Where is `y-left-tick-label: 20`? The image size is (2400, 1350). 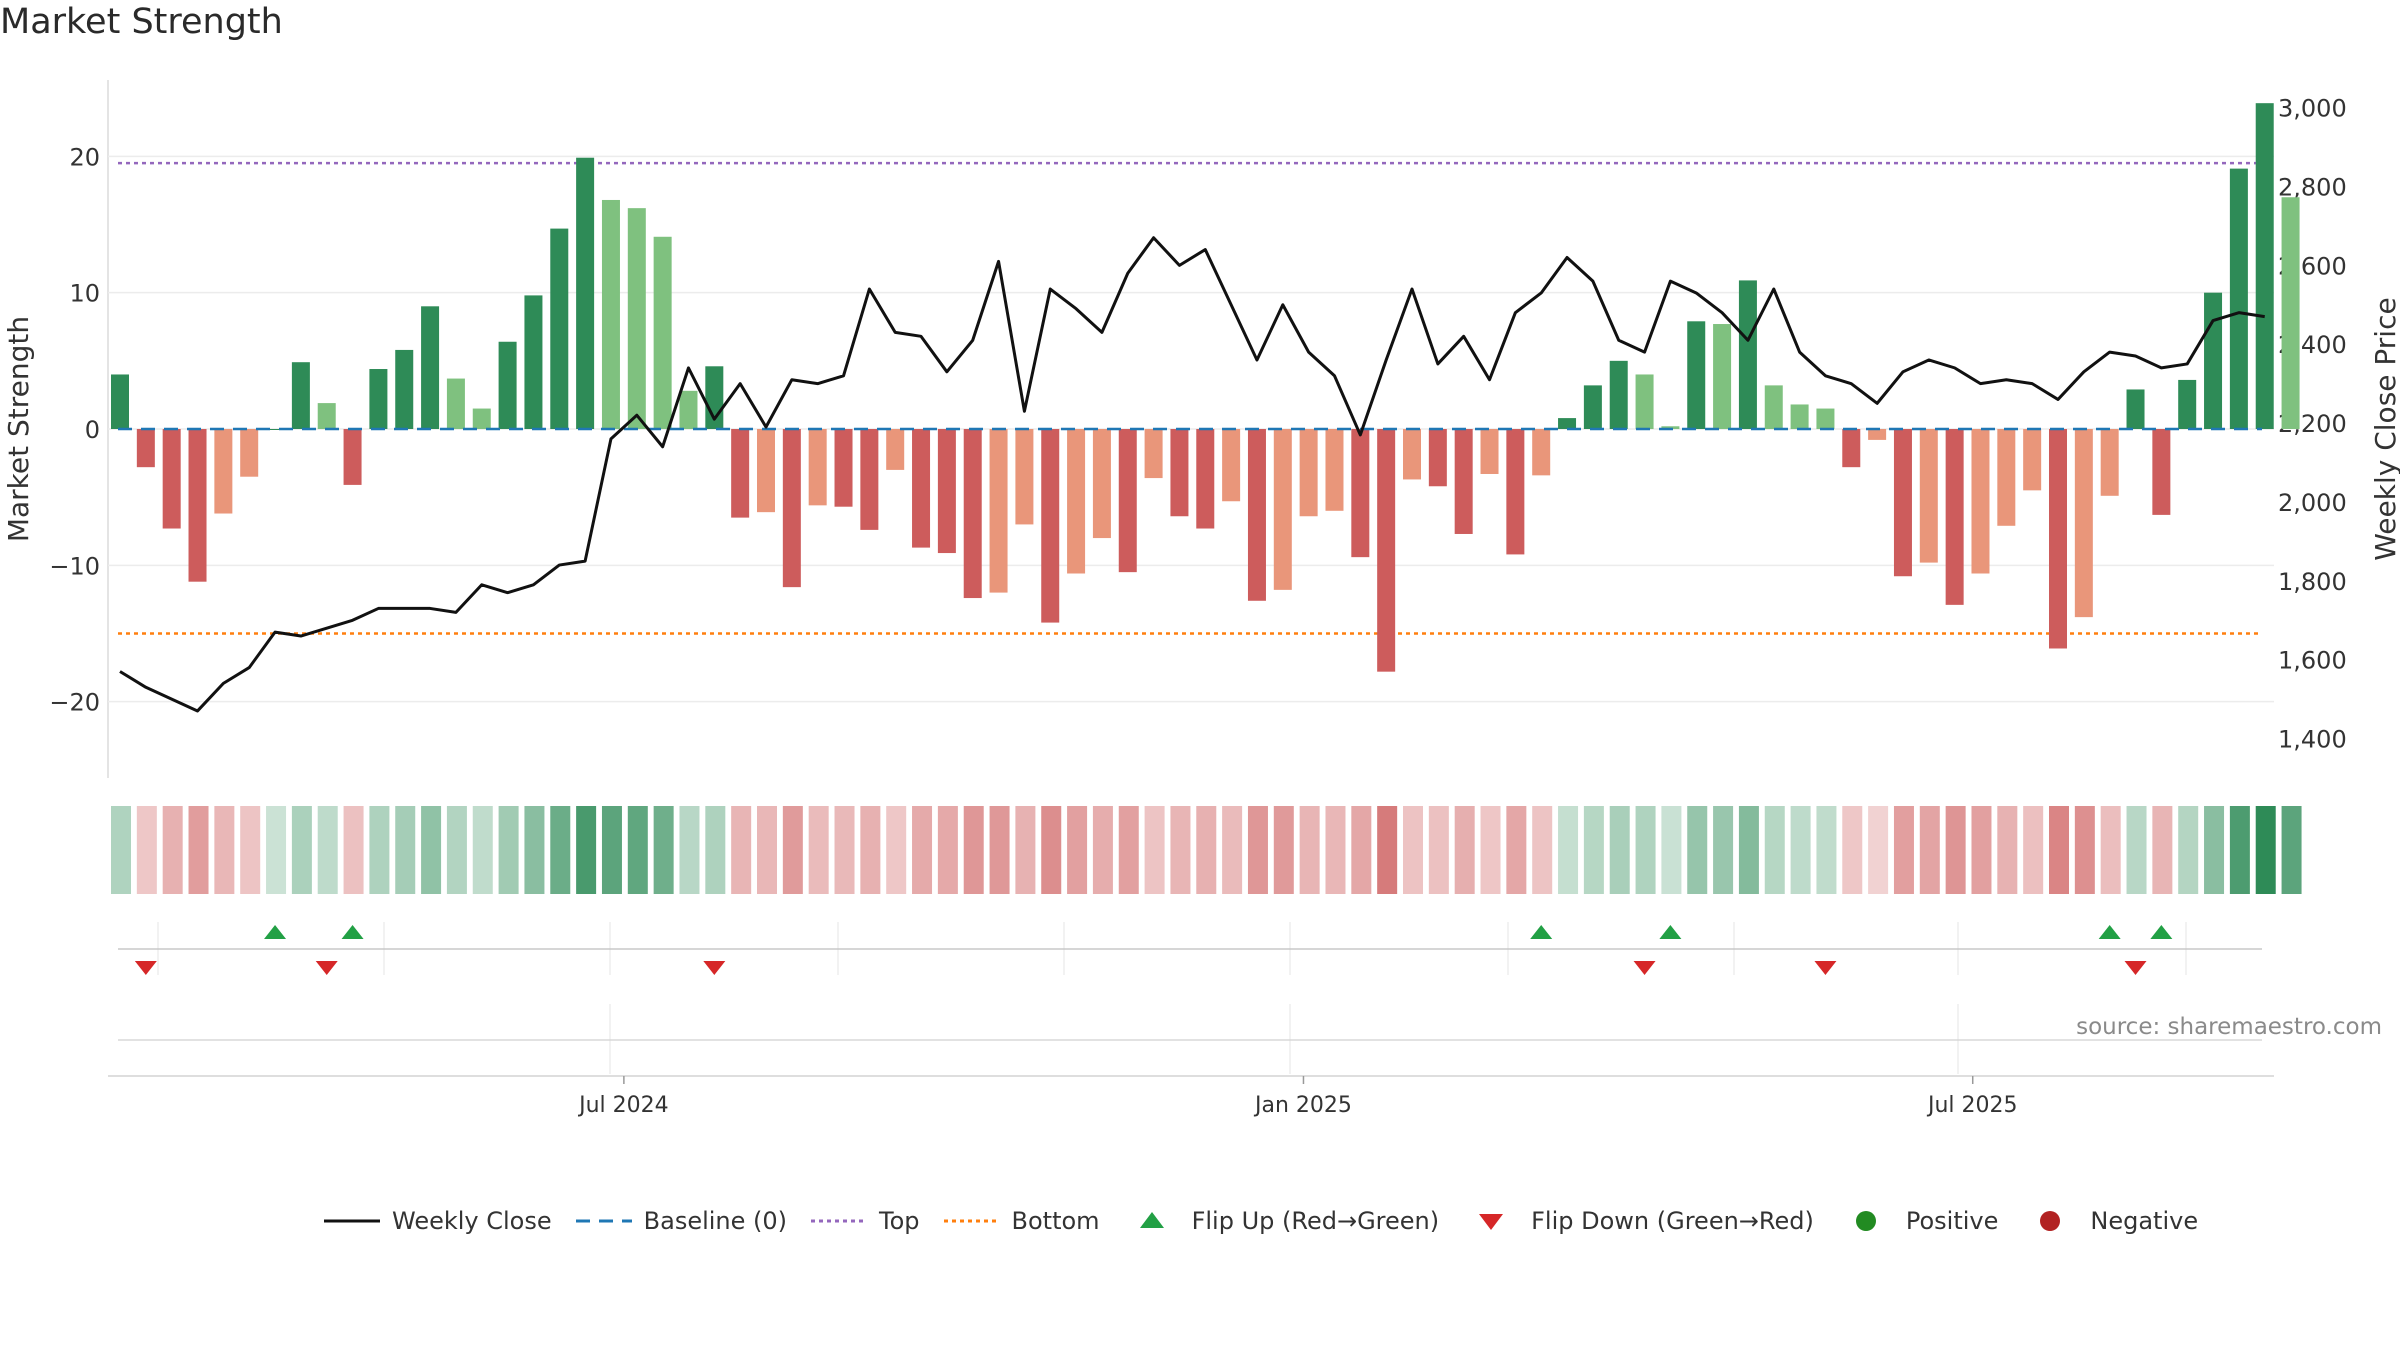 y-left-tick-label: 20 is located at coordinates (84, 157).